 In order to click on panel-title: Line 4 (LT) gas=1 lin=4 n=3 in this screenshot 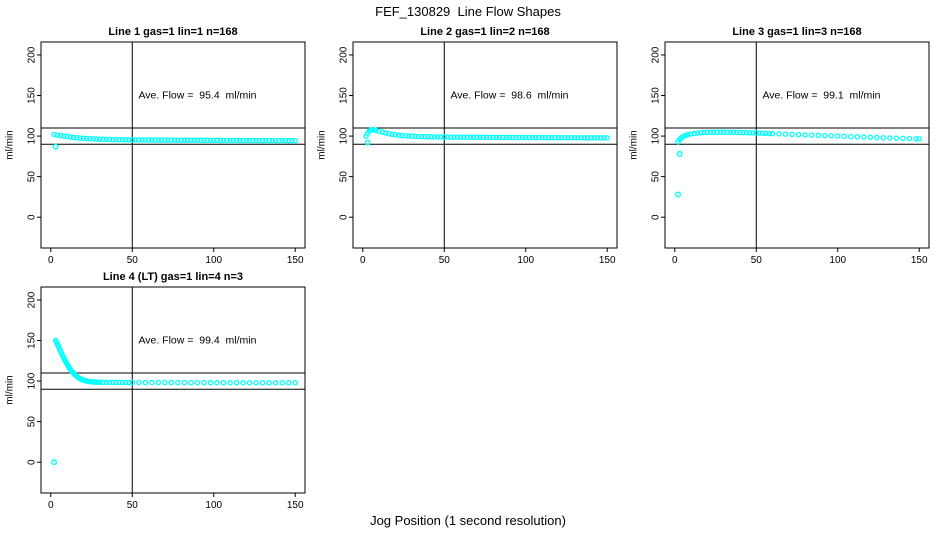, I will do `click(173, 277)`.